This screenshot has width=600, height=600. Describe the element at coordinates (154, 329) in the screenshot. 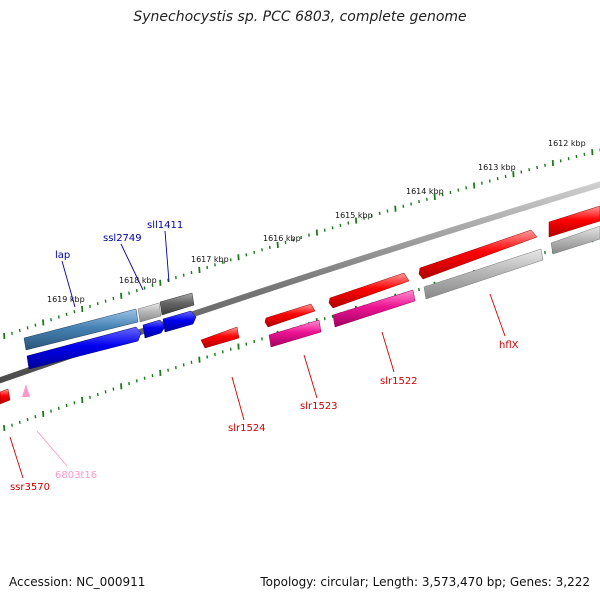

I see `gene-arrow-ssl2749` at that location.